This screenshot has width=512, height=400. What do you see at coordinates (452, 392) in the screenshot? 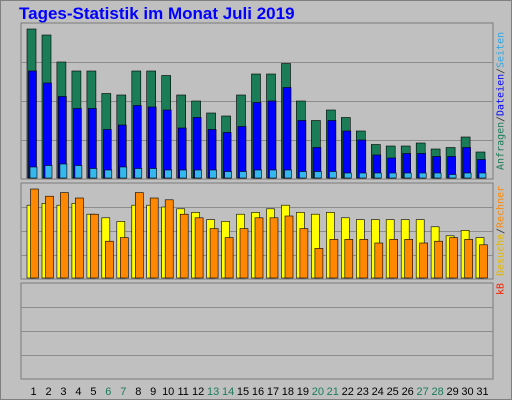
I see `day-label-29: 29` at bounding box center [452, 392].